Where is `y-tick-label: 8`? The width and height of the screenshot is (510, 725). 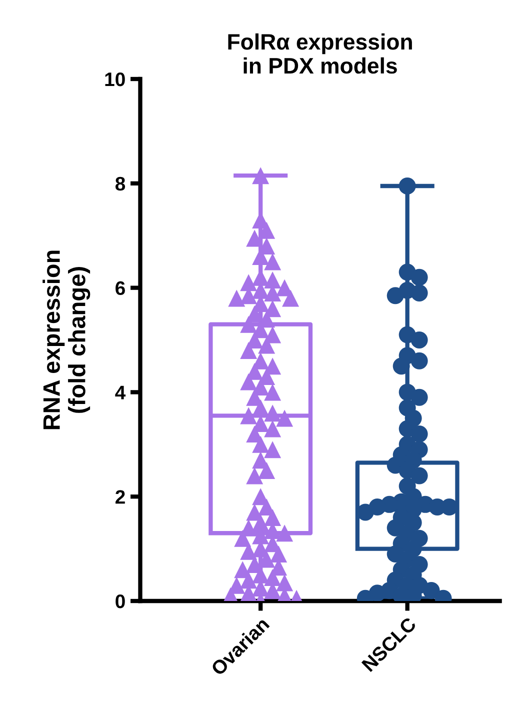 y-tick-label: 8 is located at coordinates (120, 183).